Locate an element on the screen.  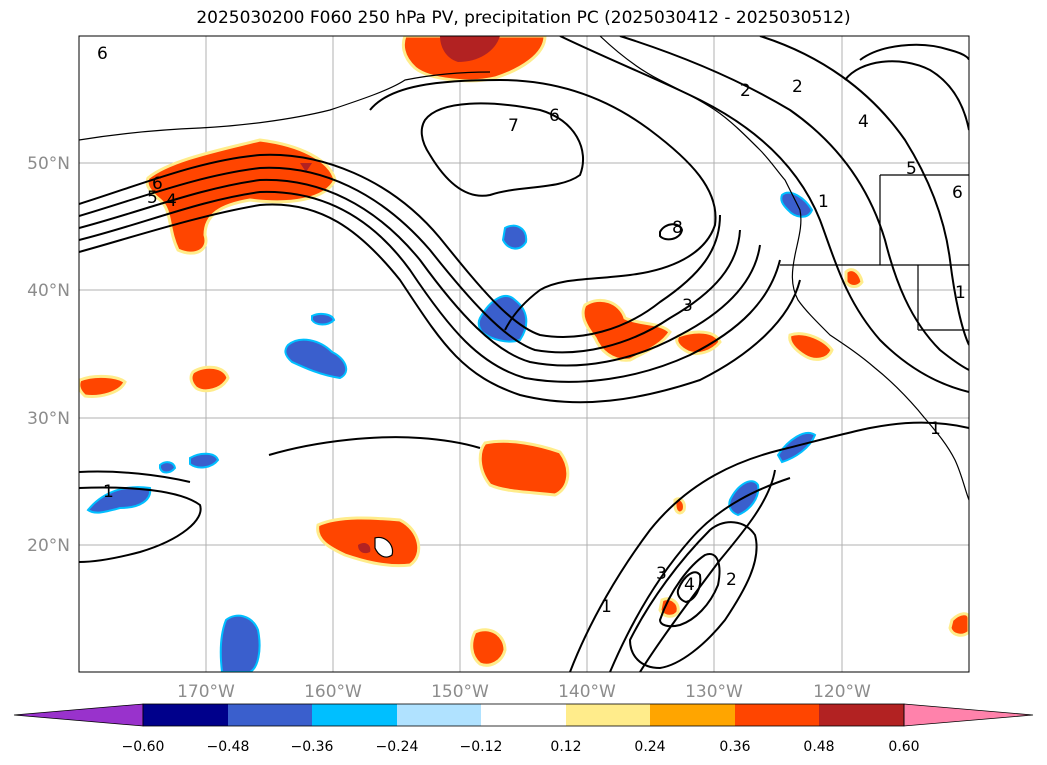
lon-label-150w: 150°W is located at coordinates (460, 692).